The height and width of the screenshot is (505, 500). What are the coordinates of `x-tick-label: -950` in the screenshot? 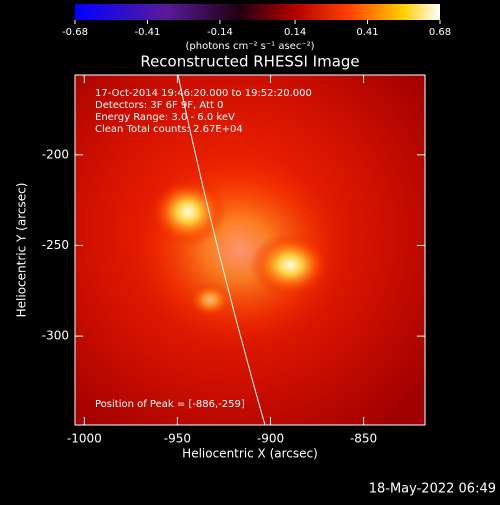 It's located at (177, 439).